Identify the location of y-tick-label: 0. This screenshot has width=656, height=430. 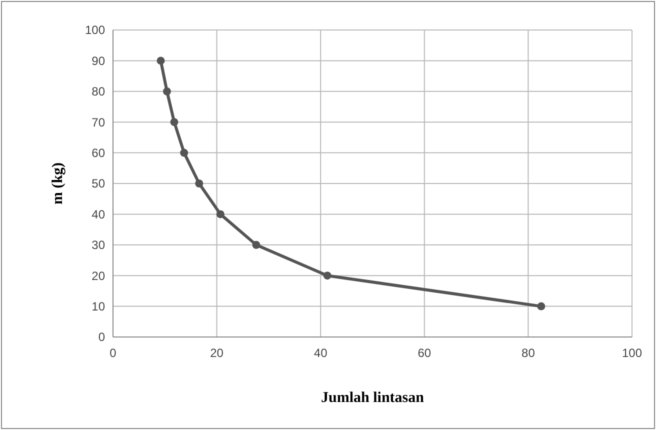
(102, 337).